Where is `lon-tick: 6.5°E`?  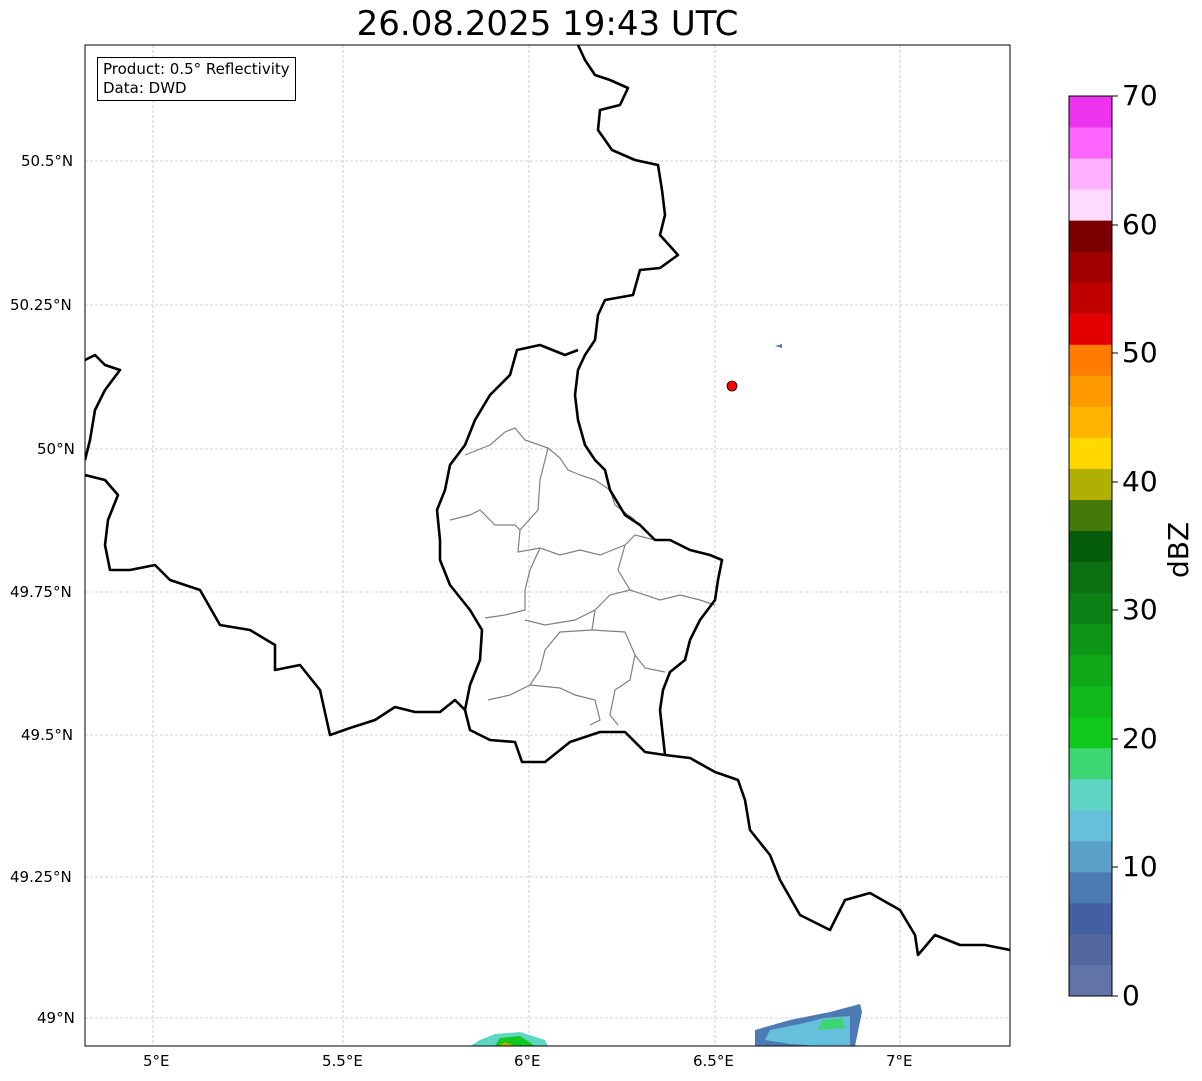
lon-tick: 6.5°E is located at coordinates (713, 1061).